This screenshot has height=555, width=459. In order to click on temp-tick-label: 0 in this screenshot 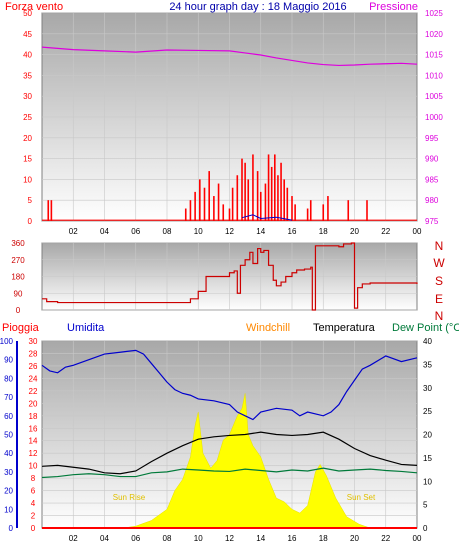, I will do `click(425, 528)`.